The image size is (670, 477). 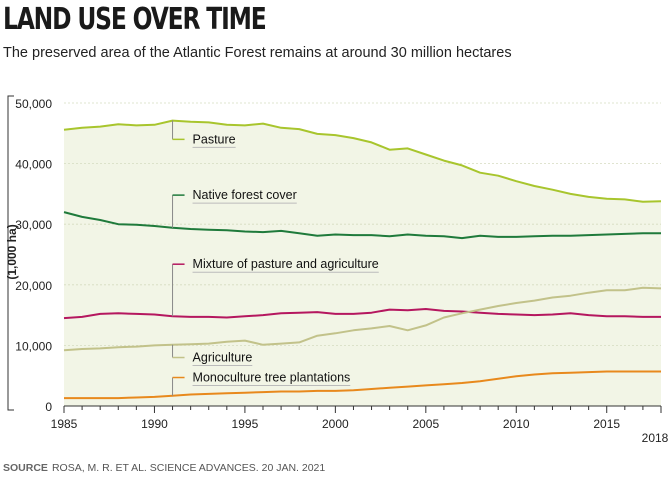 I want to click on y-tick-label: 0, so click(x=48, y=407).